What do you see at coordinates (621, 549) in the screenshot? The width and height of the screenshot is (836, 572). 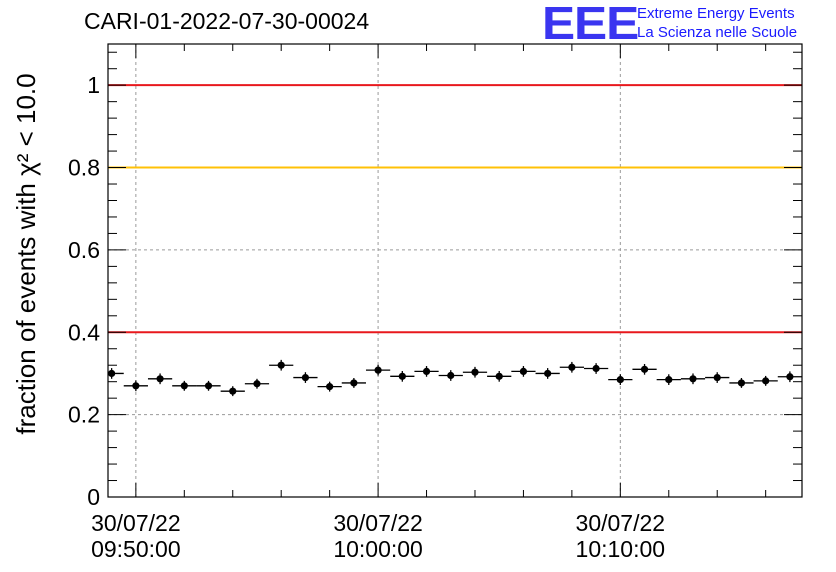 I see `x-tick-label-time: 10:10:00` at bounding box center [621, 549].